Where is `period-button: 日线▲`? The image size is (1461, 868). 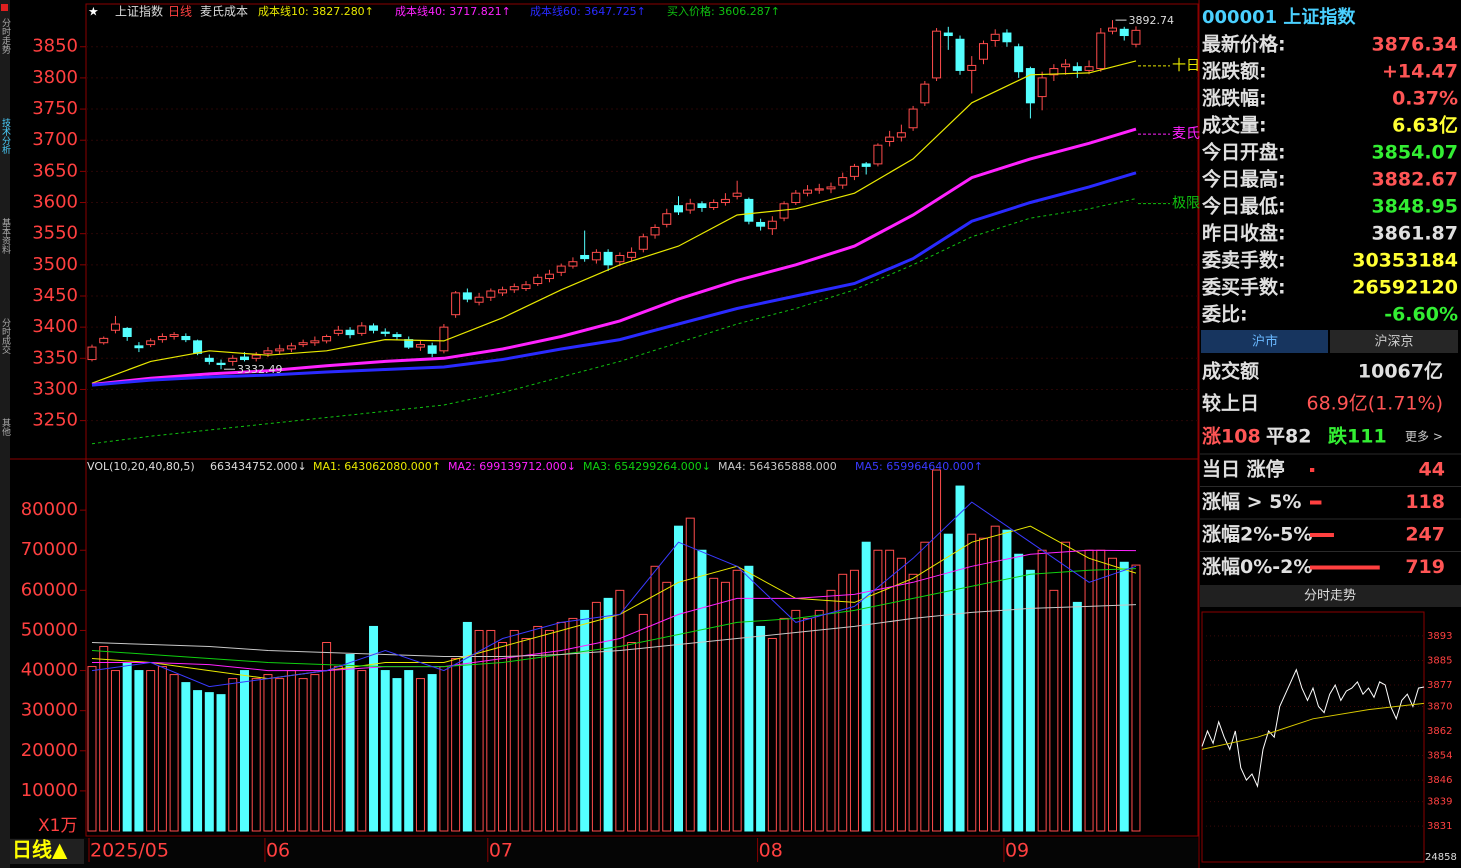 period-button: 日线▲ is located at coordinates (40, 850).